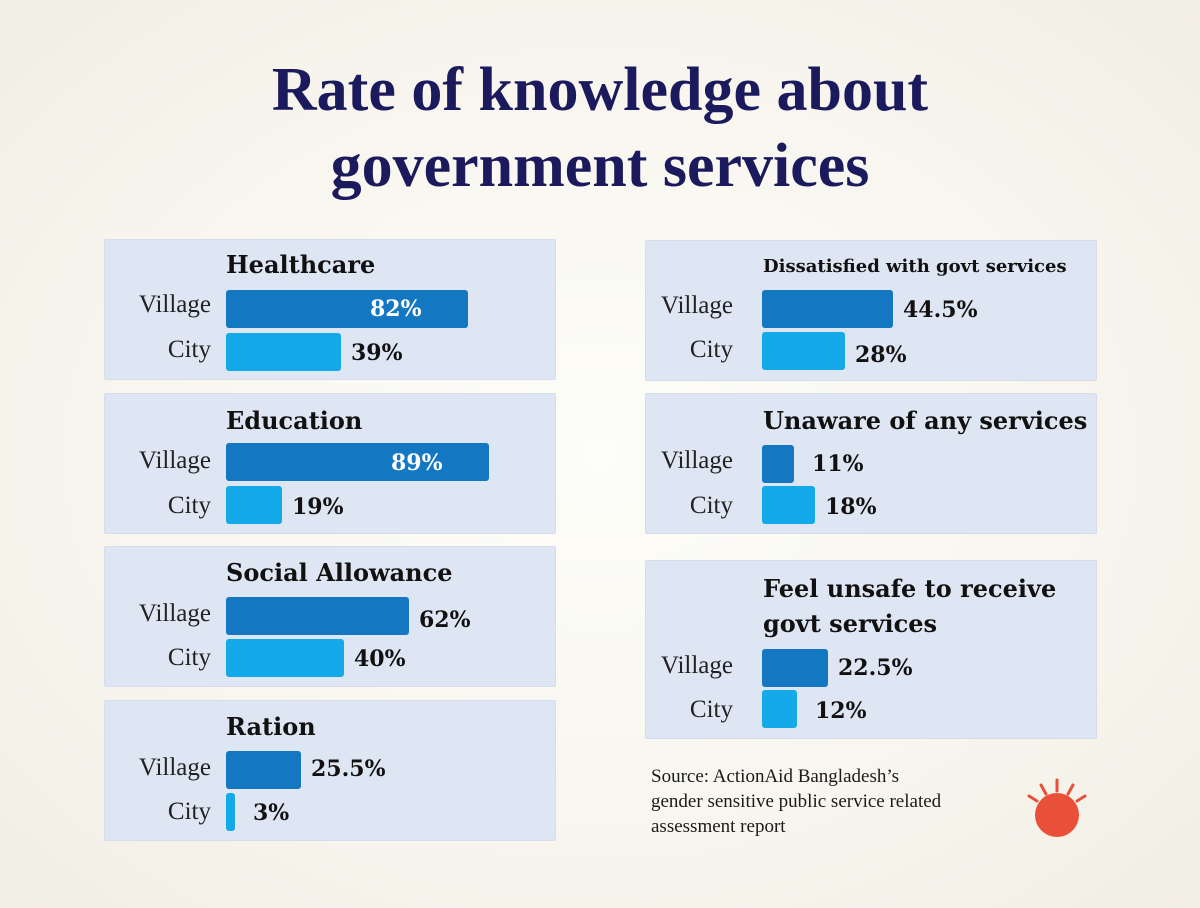  I want to click on value-village: 25.5%, so click(348, 769).